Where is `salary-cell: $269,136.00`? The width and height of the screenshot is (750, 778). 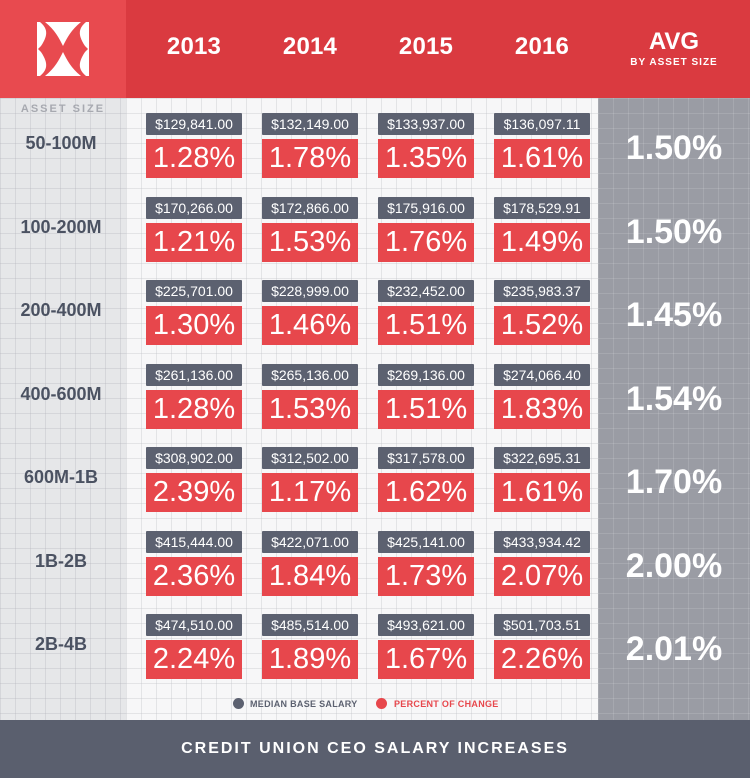
salary-cell: $269,136.00 is located at coordinates (426, 375).